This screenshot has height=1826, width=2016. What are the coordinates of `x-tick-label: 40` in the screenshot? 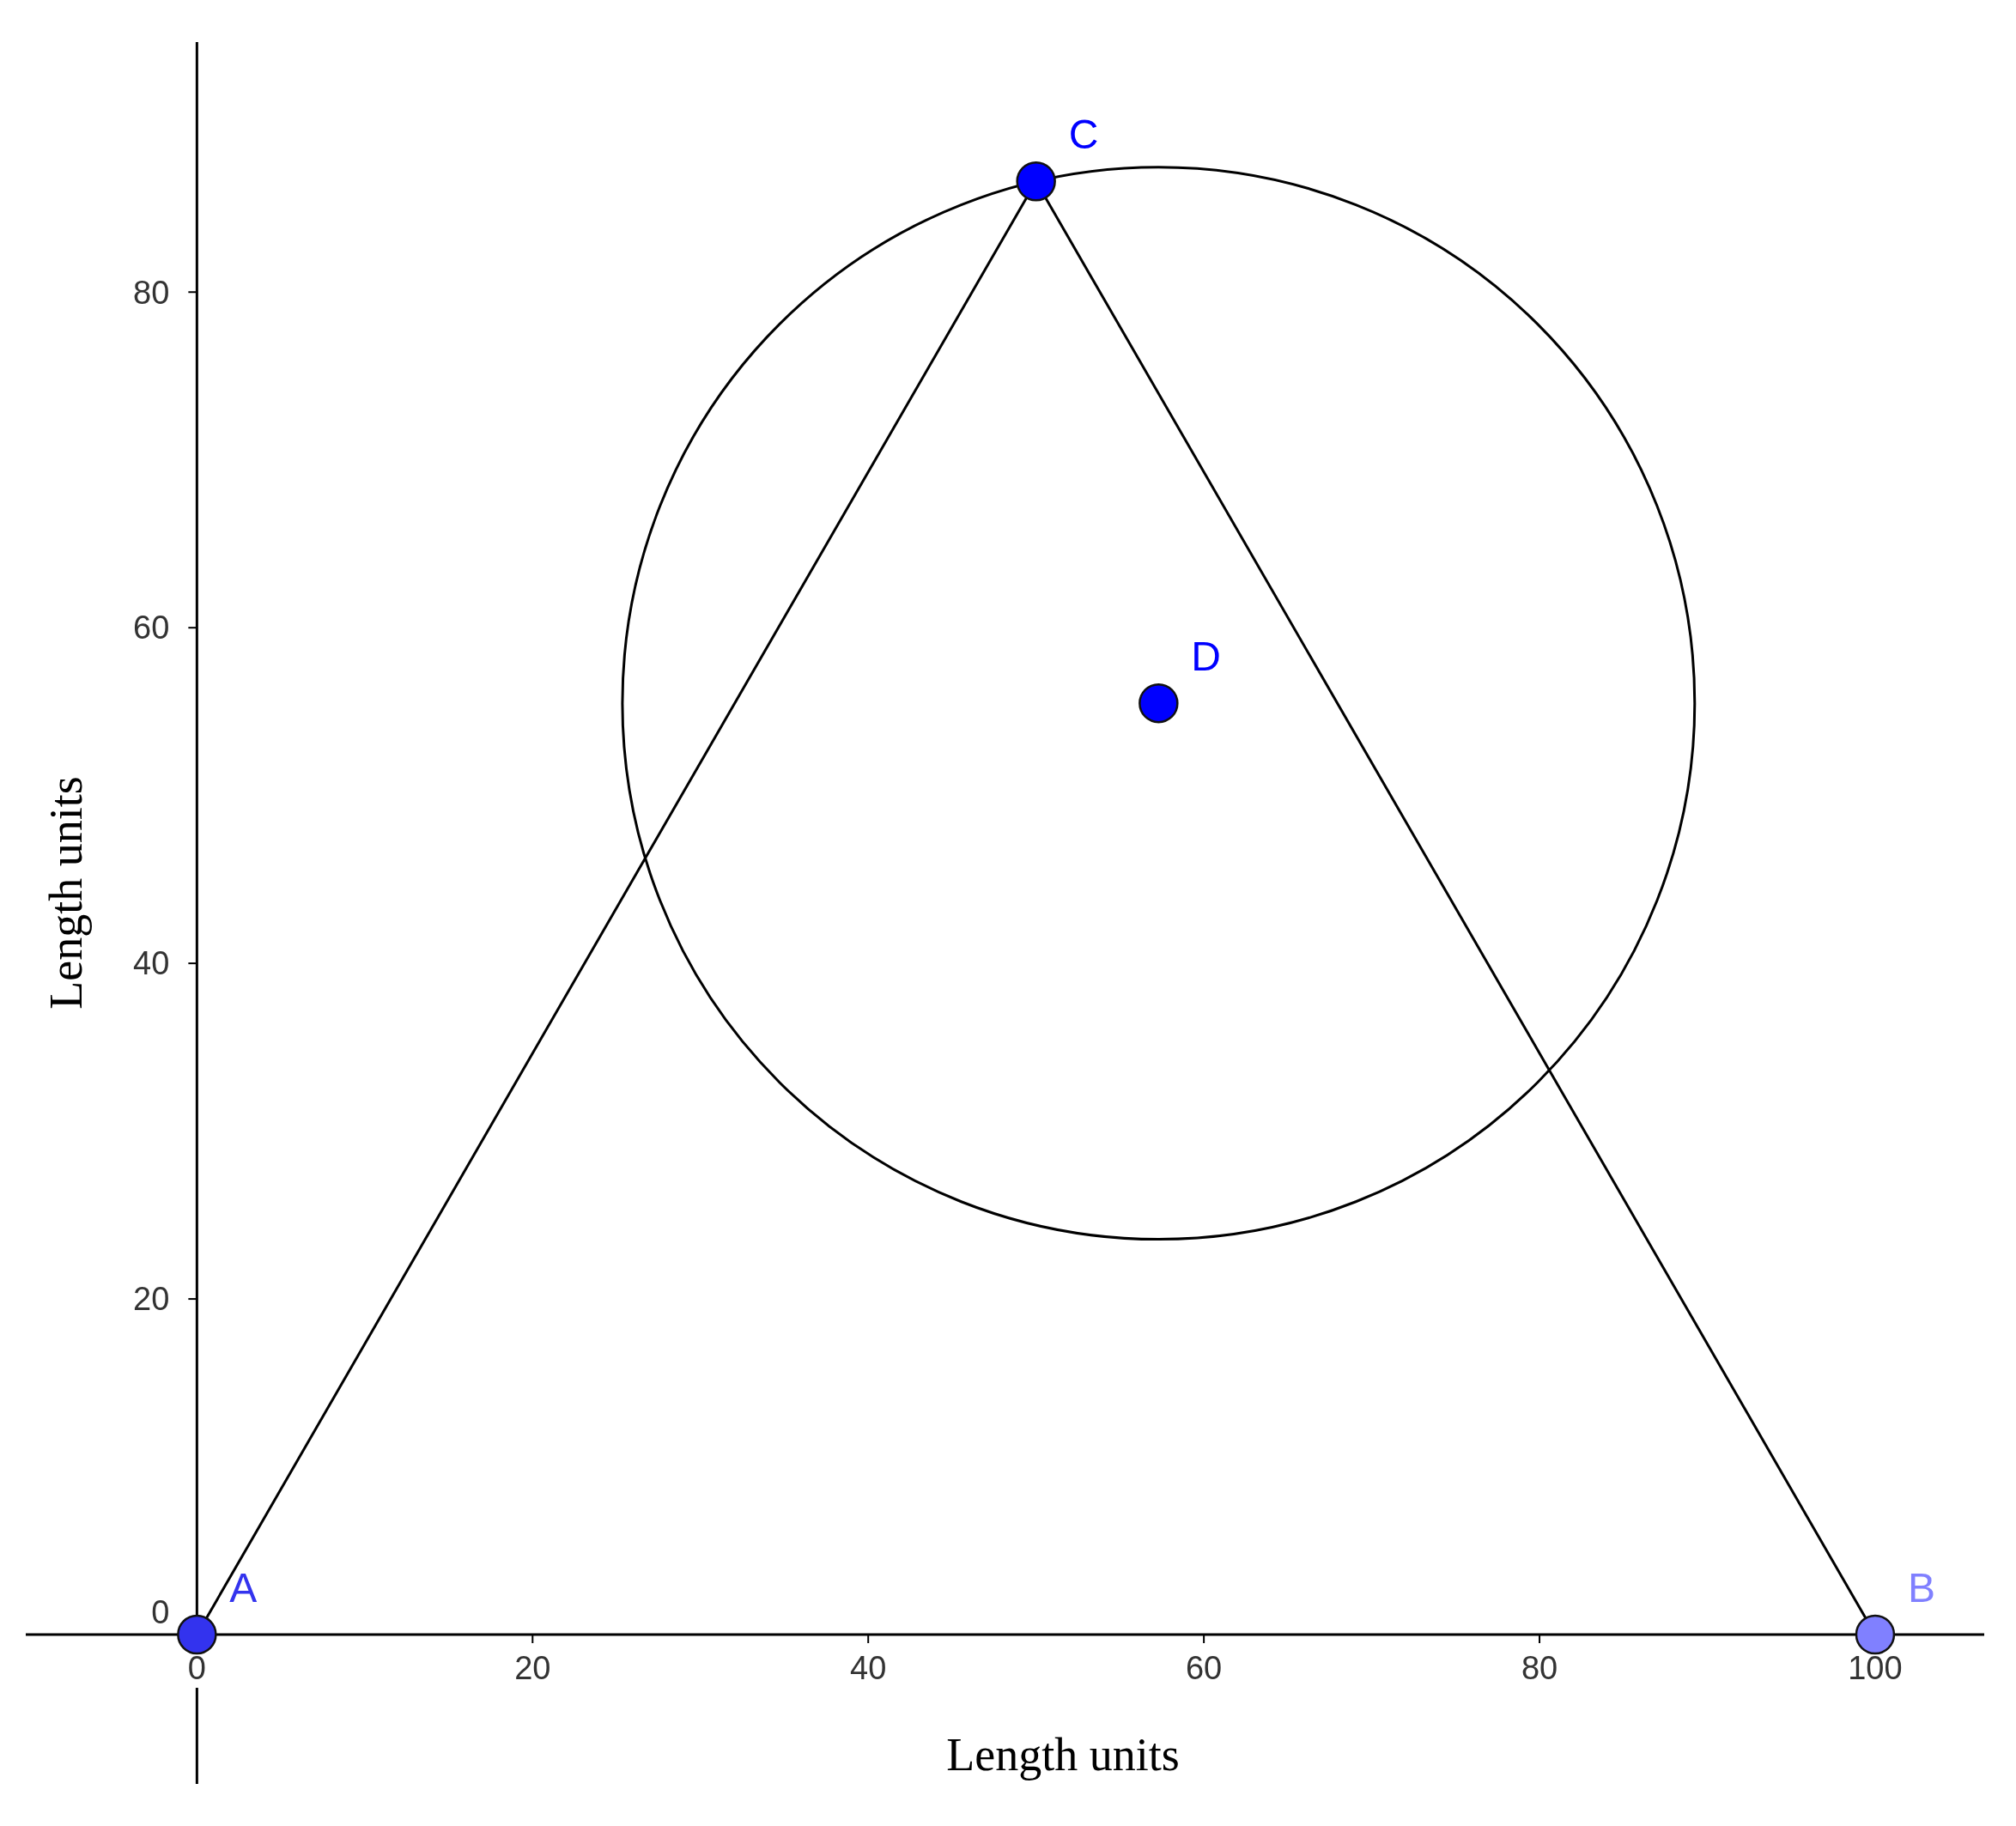 It's located at (869, 1668).